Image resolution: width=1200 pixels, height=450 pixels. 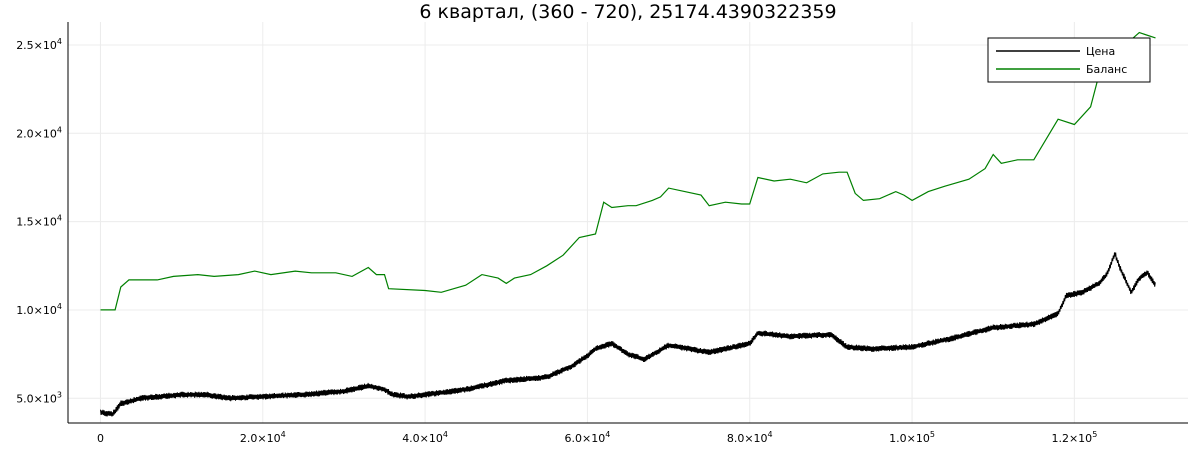 What do you see at coordinates (39, 309) in the screenshot?
I see `y-tick-label: 1.0×104` at bounding box center [39, 309].